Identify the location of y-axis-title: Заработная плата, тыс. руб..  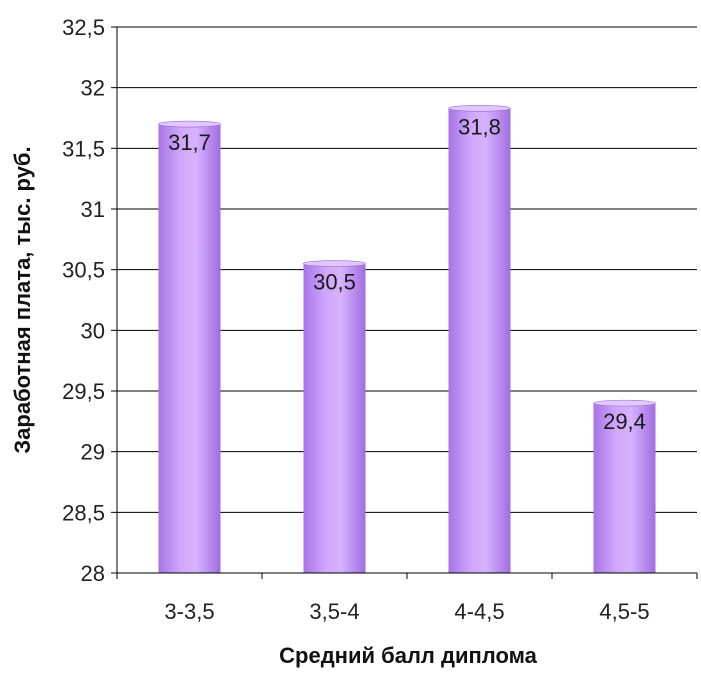
(22, 299).